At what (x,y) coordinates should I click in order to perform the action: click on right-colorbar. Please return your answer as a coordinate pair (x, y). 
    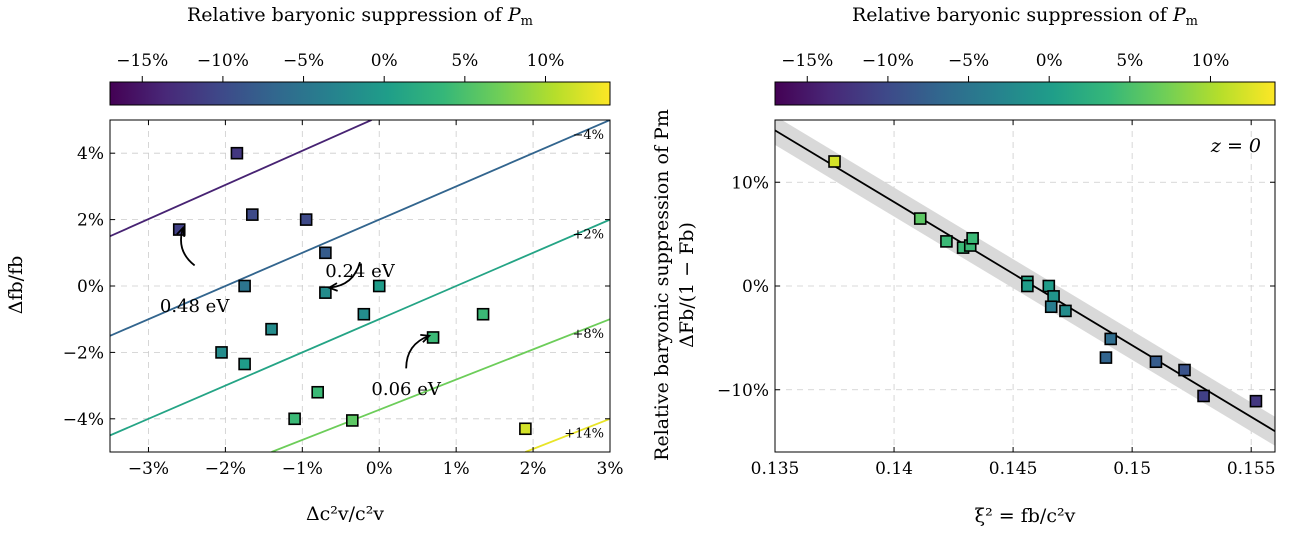
    Looking at the image, I should click on (1025, 93).